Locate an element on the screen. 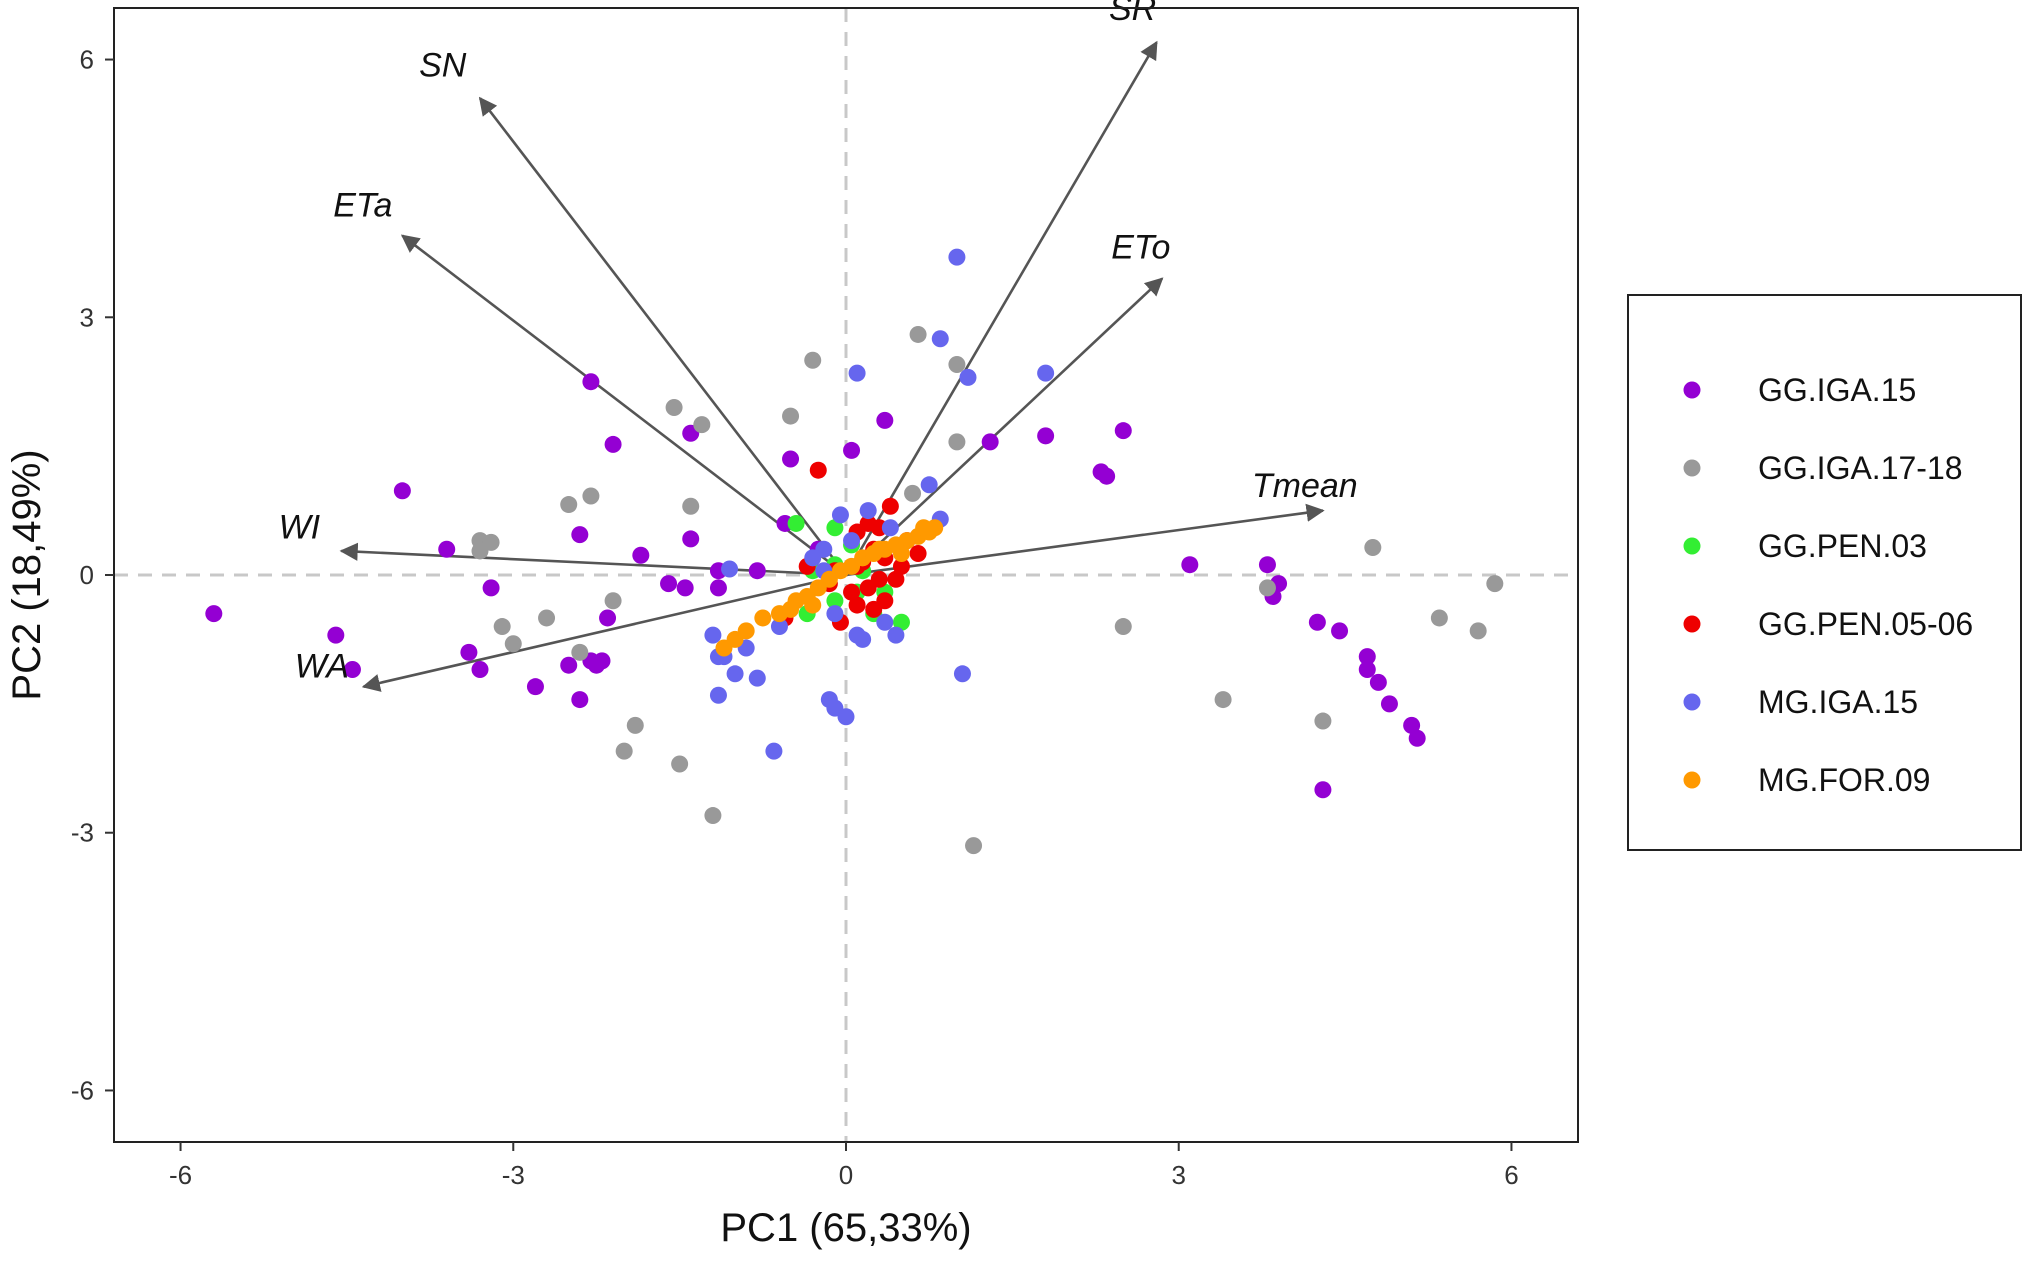 The width and height of the screenshot is (2032, 1261). loading-label-wa: WA is located at coordinates (322, 666).